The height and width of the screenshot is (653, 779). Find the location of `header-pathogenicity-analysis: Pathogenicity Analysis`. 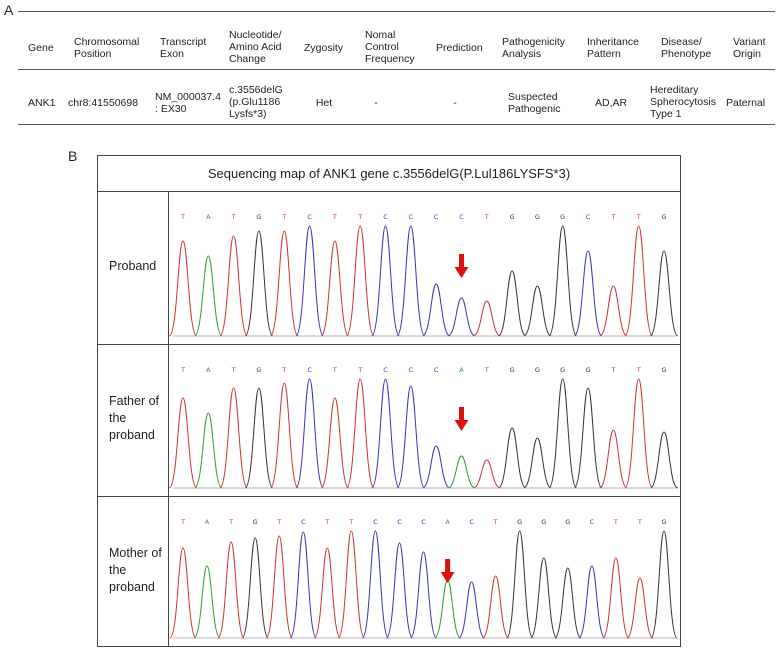

header-pathogenicity-analysis: Pathogenicity Analysis is located at coordinates (534, 48).